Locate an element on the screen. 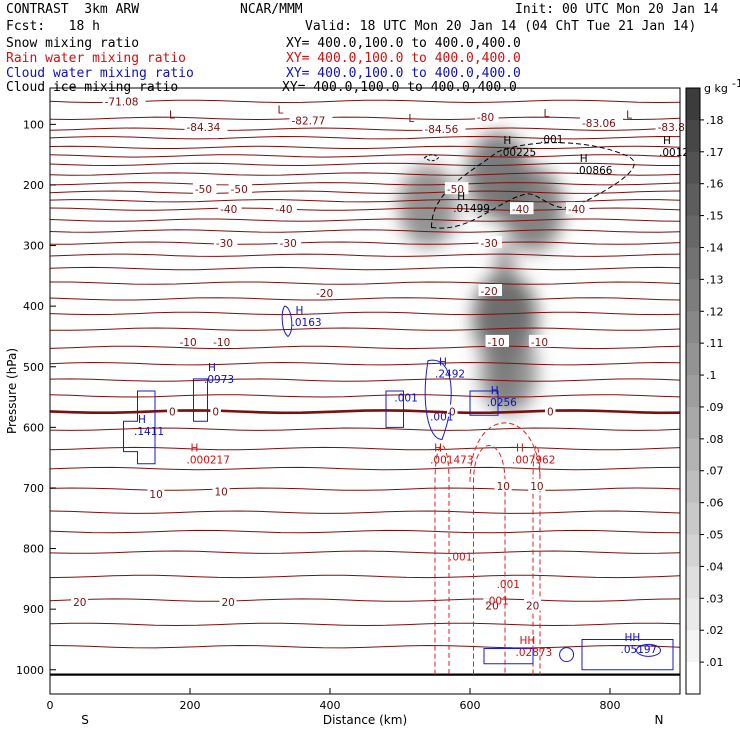 The image size is (740, 740). colorbar-label-3: .15 is located at coordinates (715, 216).